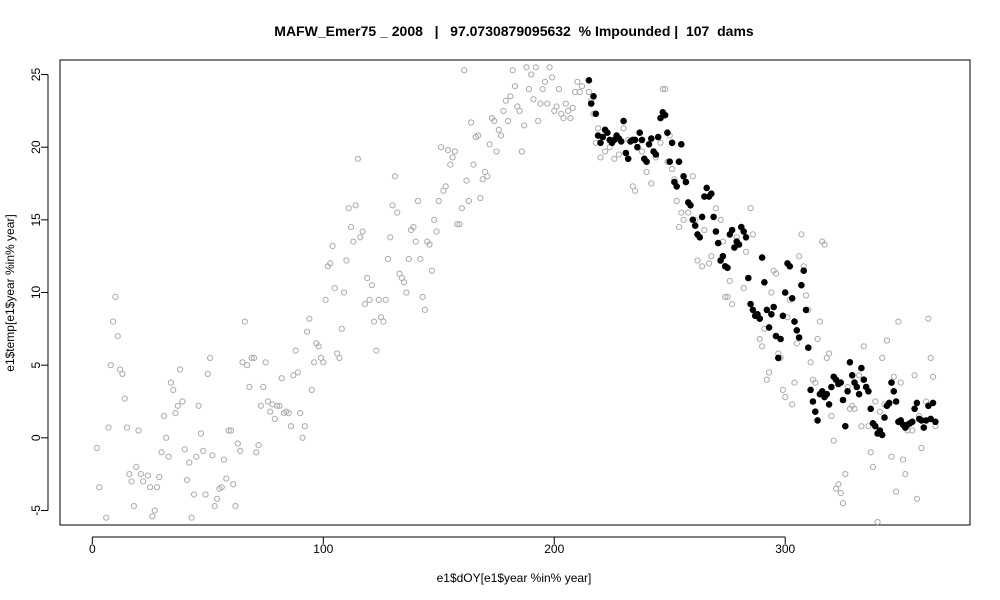 The image size is (1000, 600). Describe the element at coordinates (554, 549) in the screenshot. I see `x-tick-label: 200` at that location.